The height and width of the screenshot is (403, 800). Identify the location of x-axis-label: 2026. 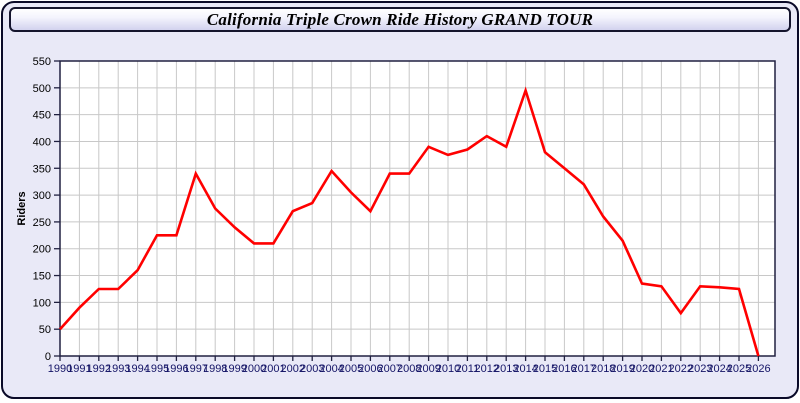
(758, 369).